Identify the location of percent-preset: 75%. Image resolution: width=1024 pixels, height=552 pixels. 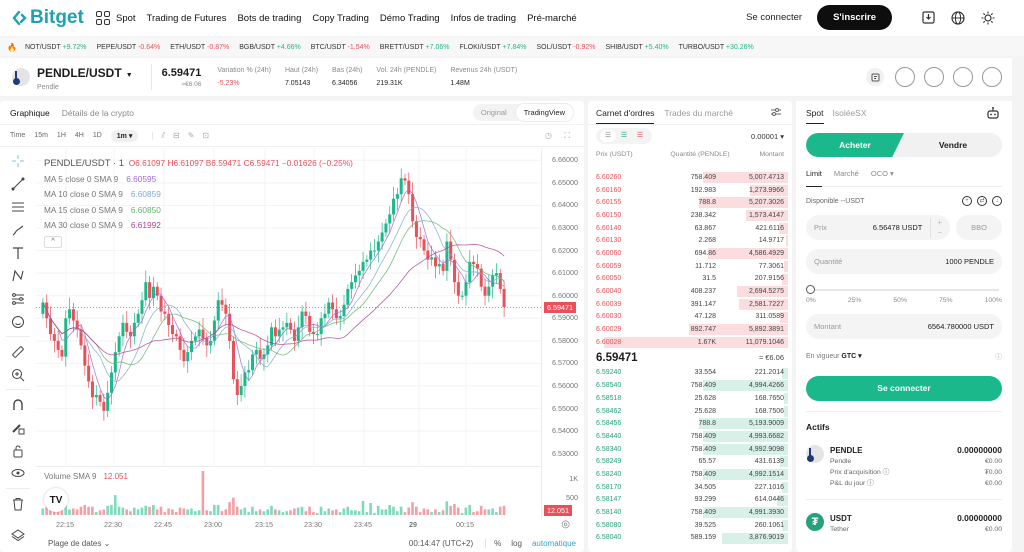
(946, 300).